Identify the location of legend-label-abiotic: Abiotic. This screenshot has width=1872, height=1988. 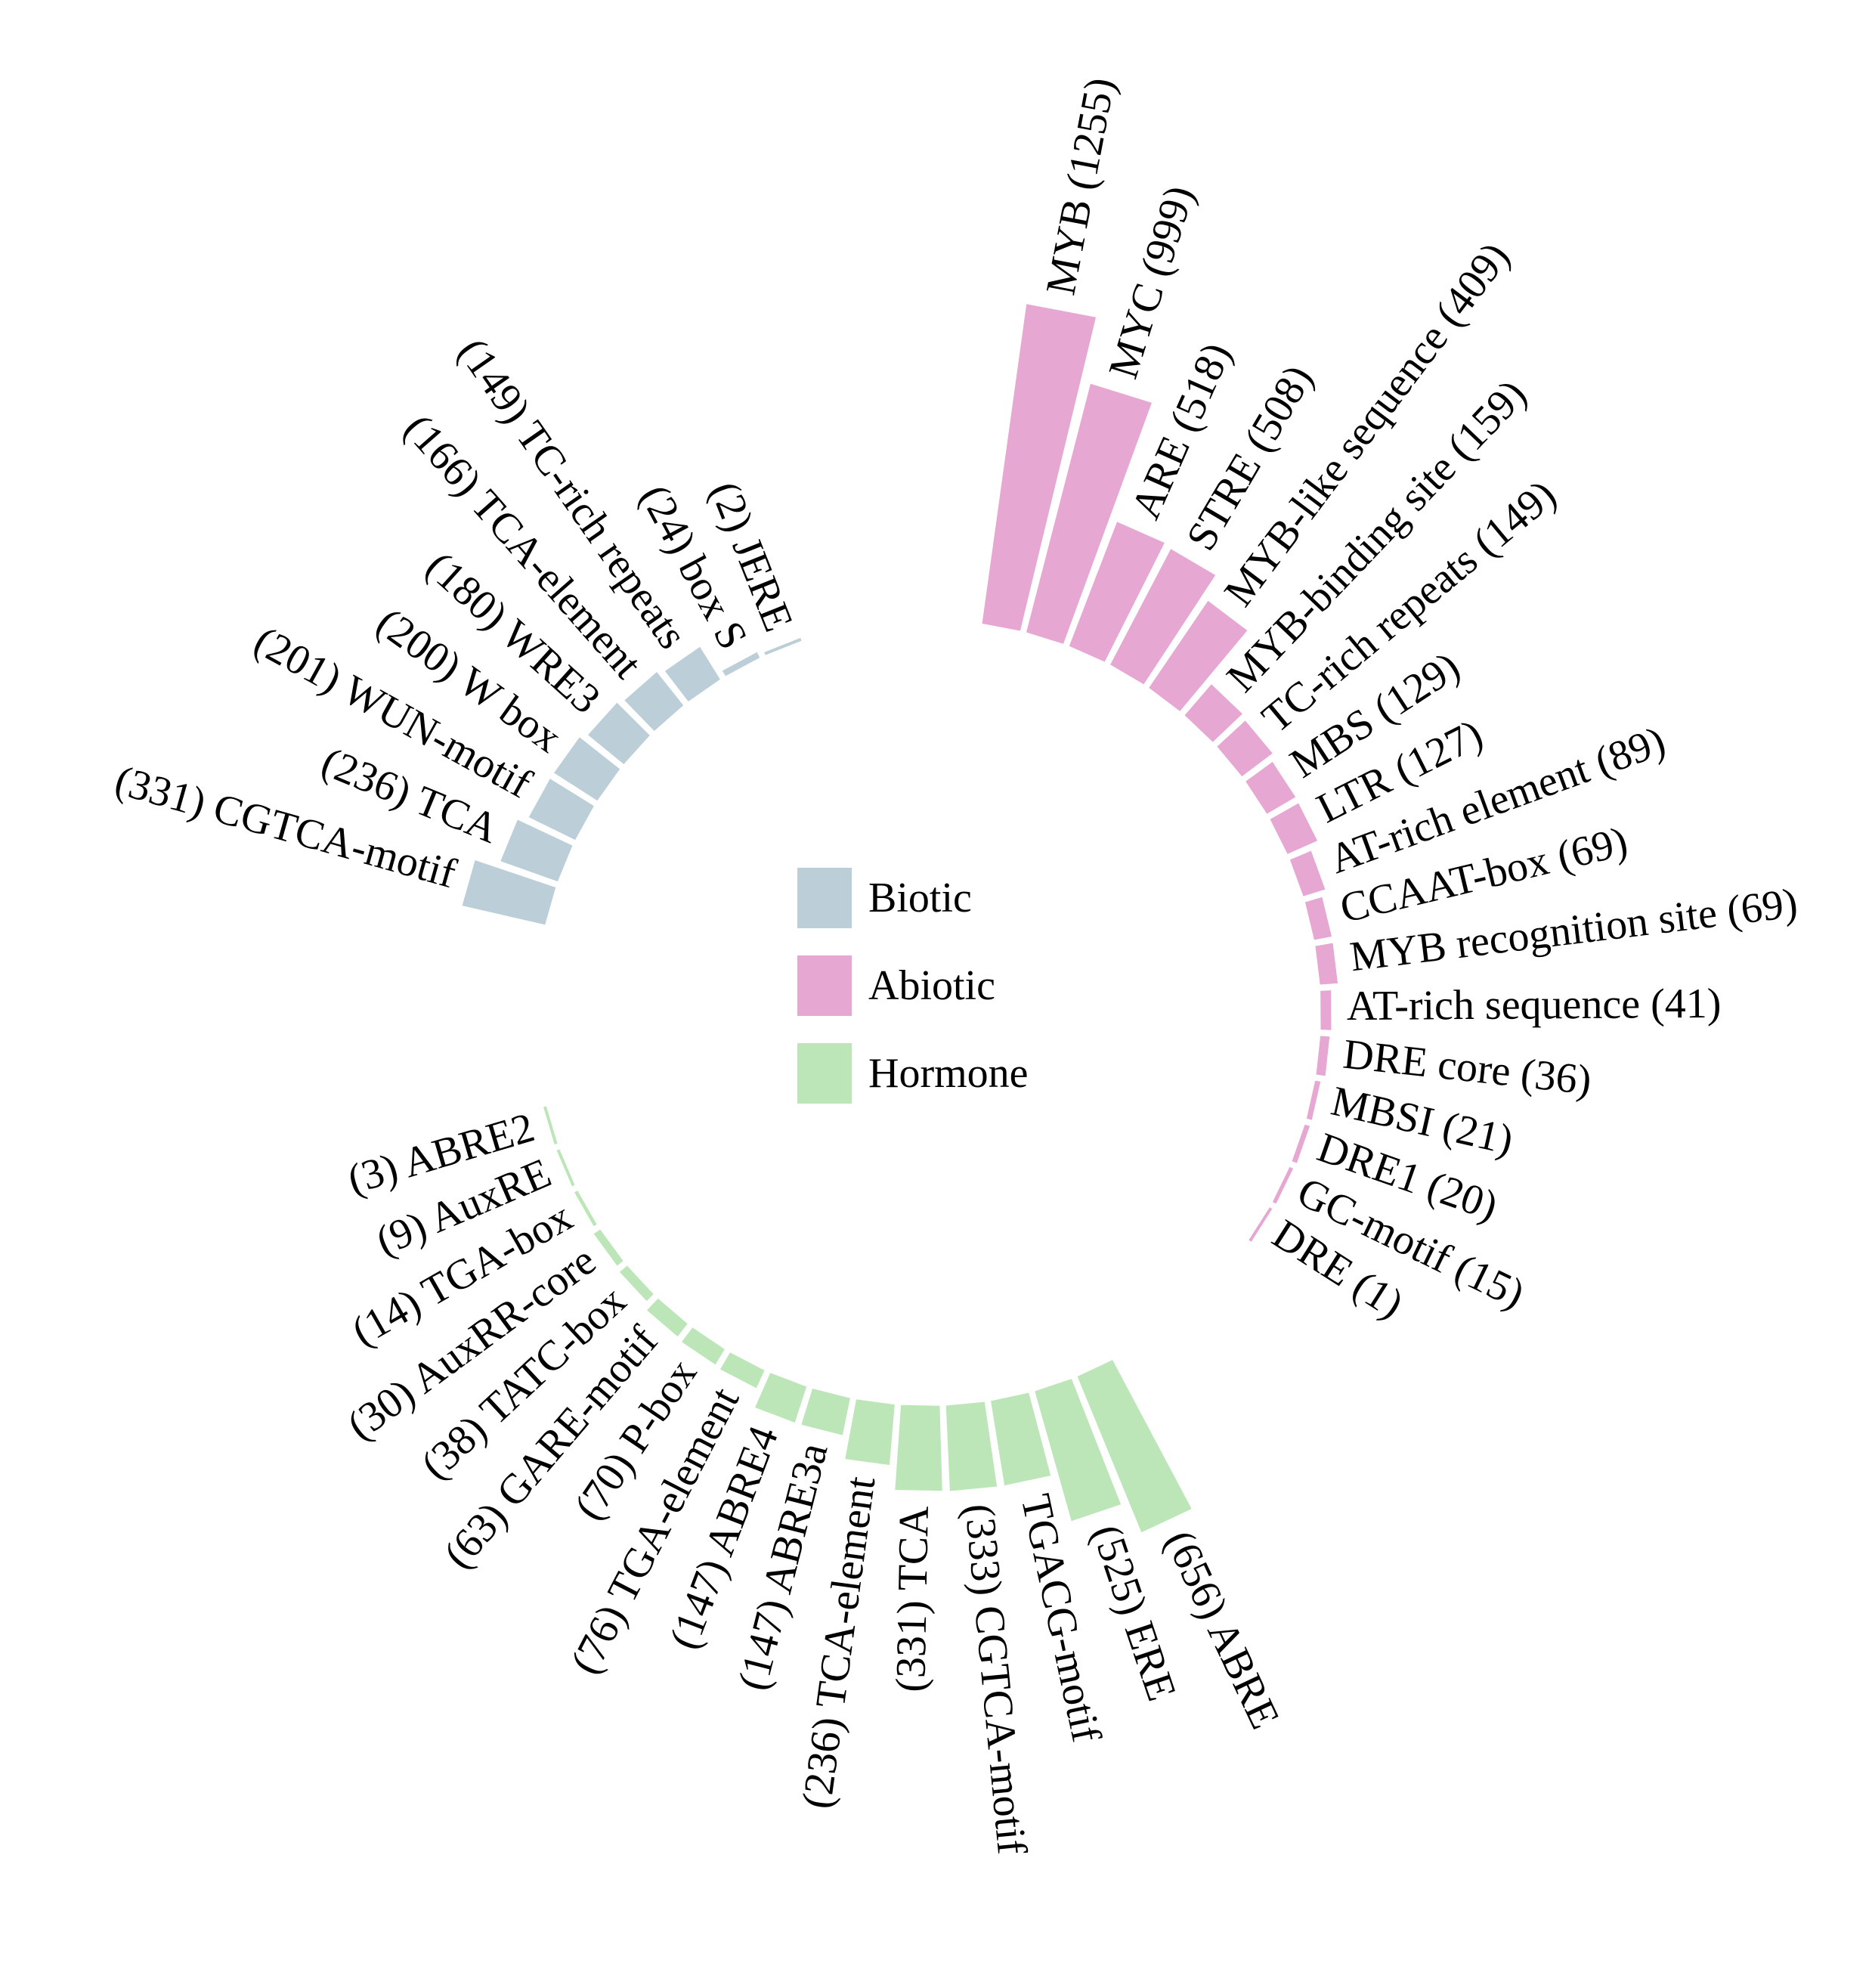
(932, 985).